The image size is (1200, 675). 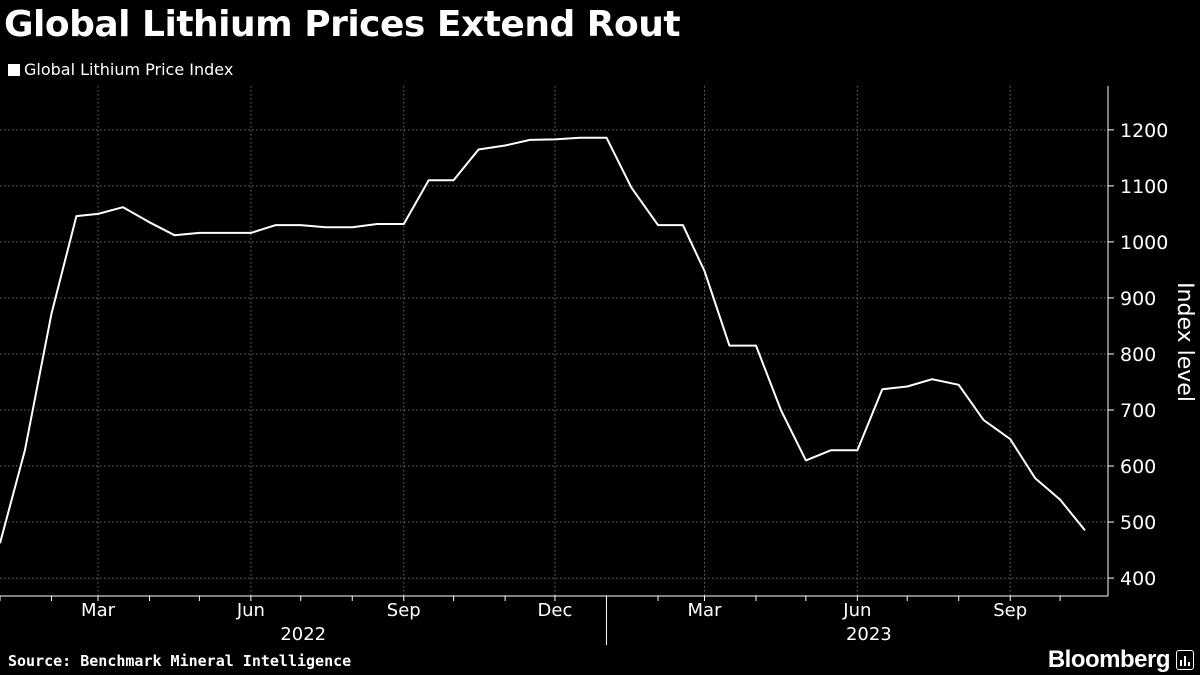 I want to click on bloomberg-chart-icon, so click(x=1185, y=660).